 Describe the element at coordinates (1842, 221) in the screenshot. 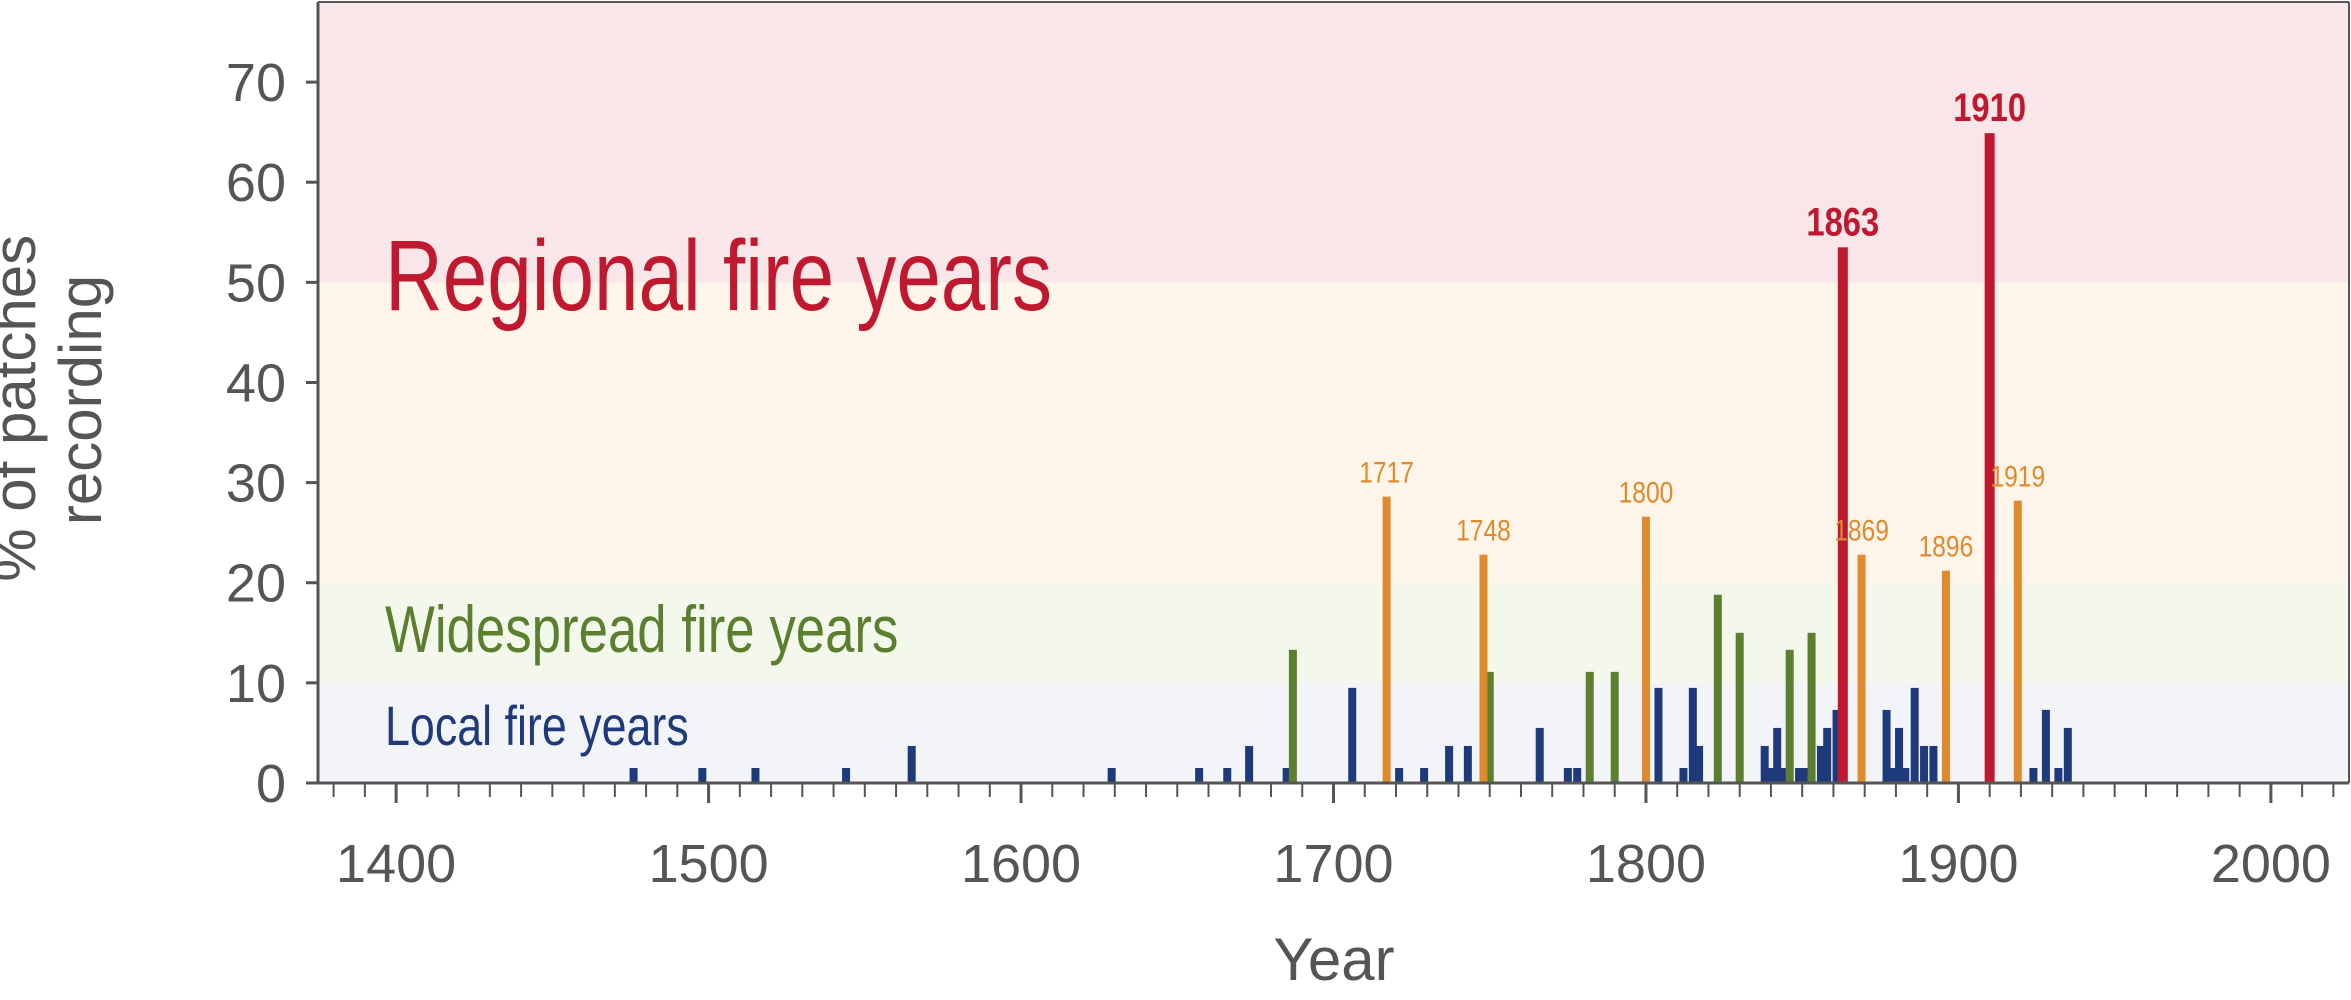

I see `bar-label-1863: 1863` at that location.